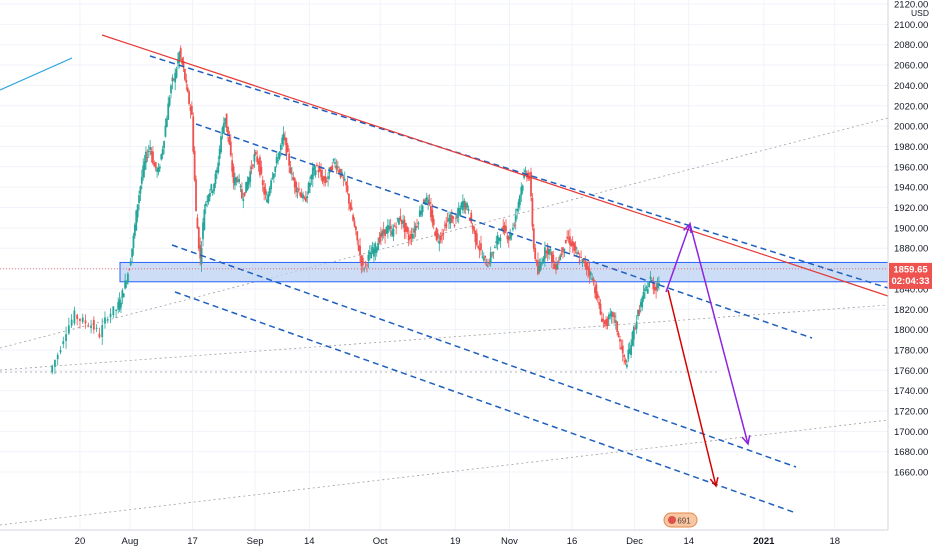 The height and width of the screenshot is (550, 932). What do you see at coordinates (911, 310) in the screenshot?
I see `y-tick-label: 1820.00` at bounding box center [911, 310].